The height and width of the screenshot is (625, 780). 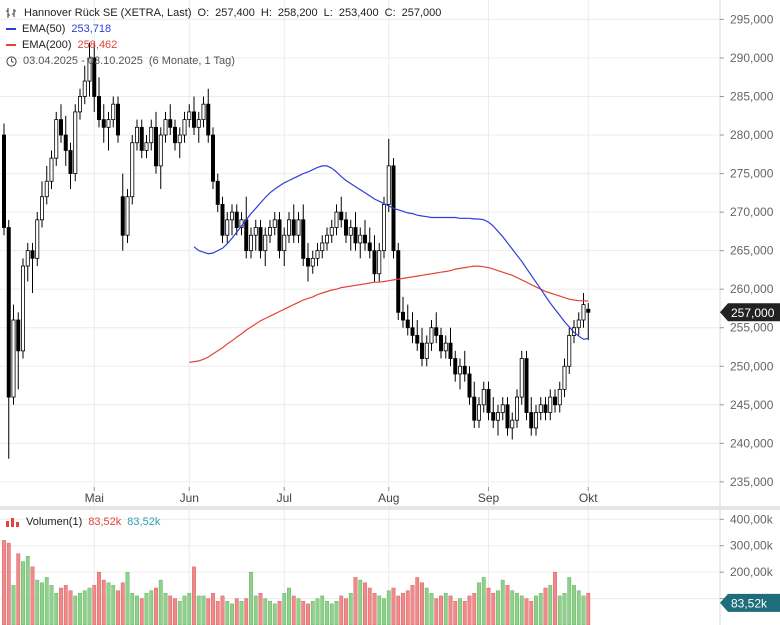 What do you see at coordinates (752, 572) in the screenshot?
I see `volume-tick-label: 200,00k` at bounding box center [752, 572].